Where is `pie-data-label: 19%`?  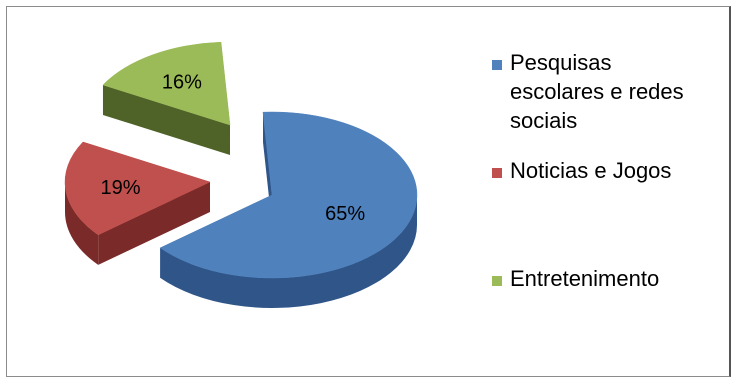
pie-data-label: 19% is located at coordinates (120, 188).